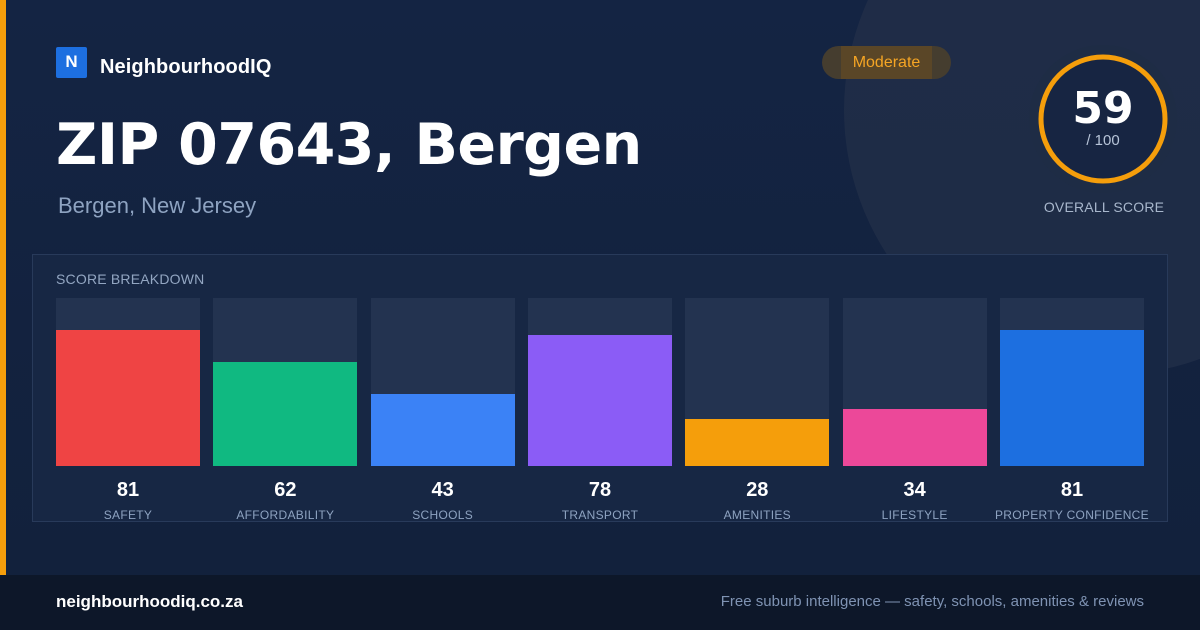 The image size is (1200, 630). I want to click on score-bar-lifestyle: 34 LIFESTYLE, so click(914, 413).